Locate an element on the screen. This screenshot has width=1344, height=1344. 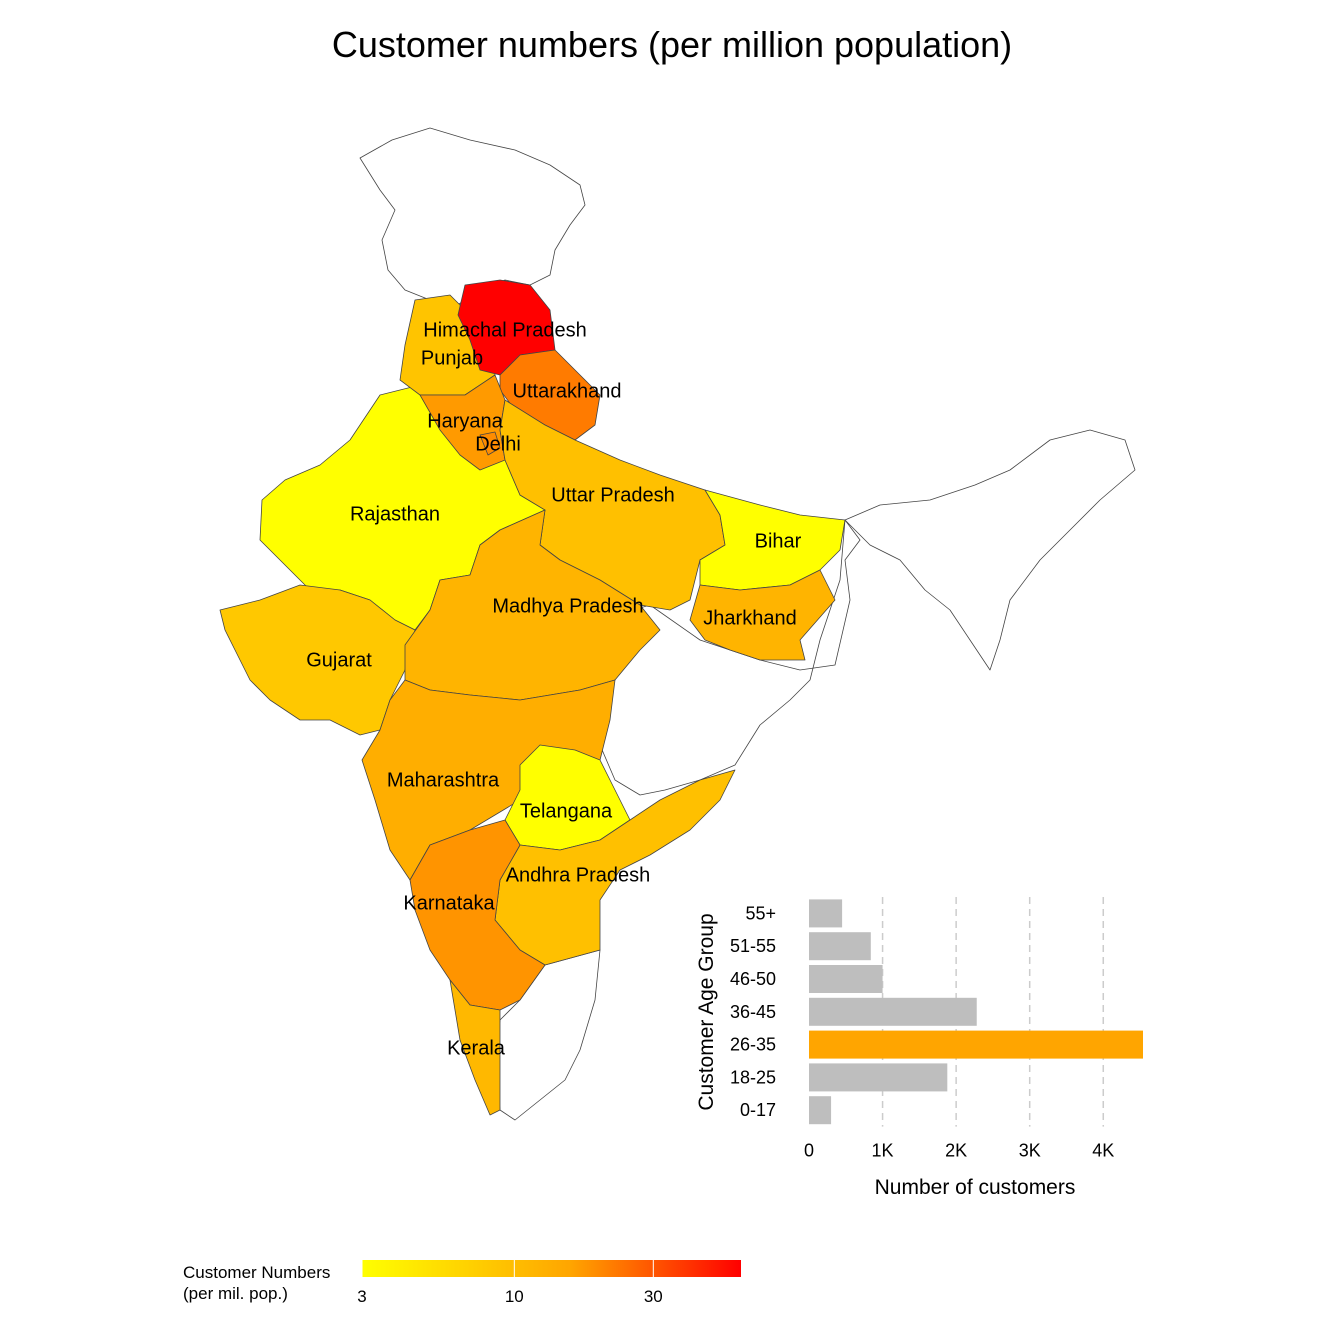
label-jharkhand: Jharkhand is located at coordinates (749, 618).